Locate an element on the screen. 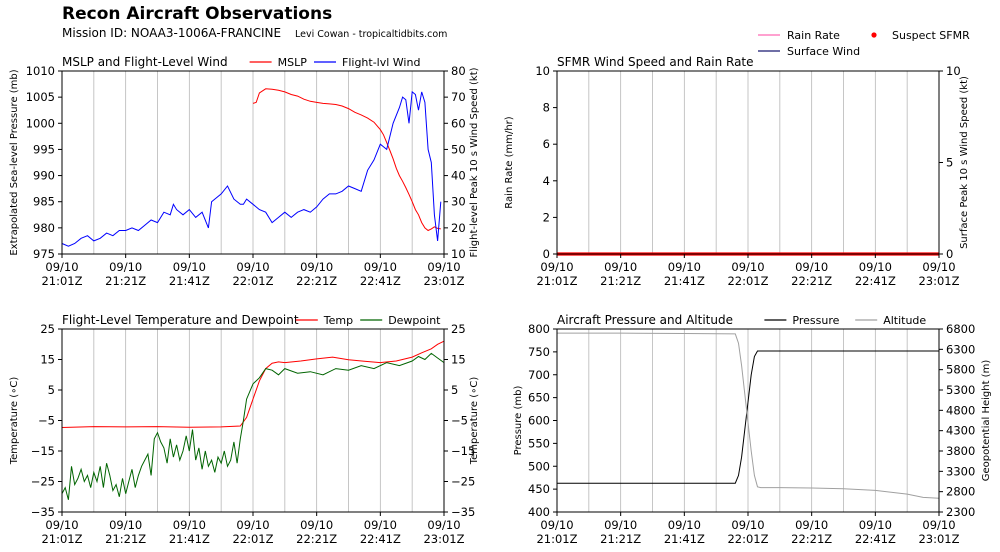 The width and height of the screenshot is (1000, 552). p4-ytick-label-right-1: 2800 is located at coordinates (960, 492).